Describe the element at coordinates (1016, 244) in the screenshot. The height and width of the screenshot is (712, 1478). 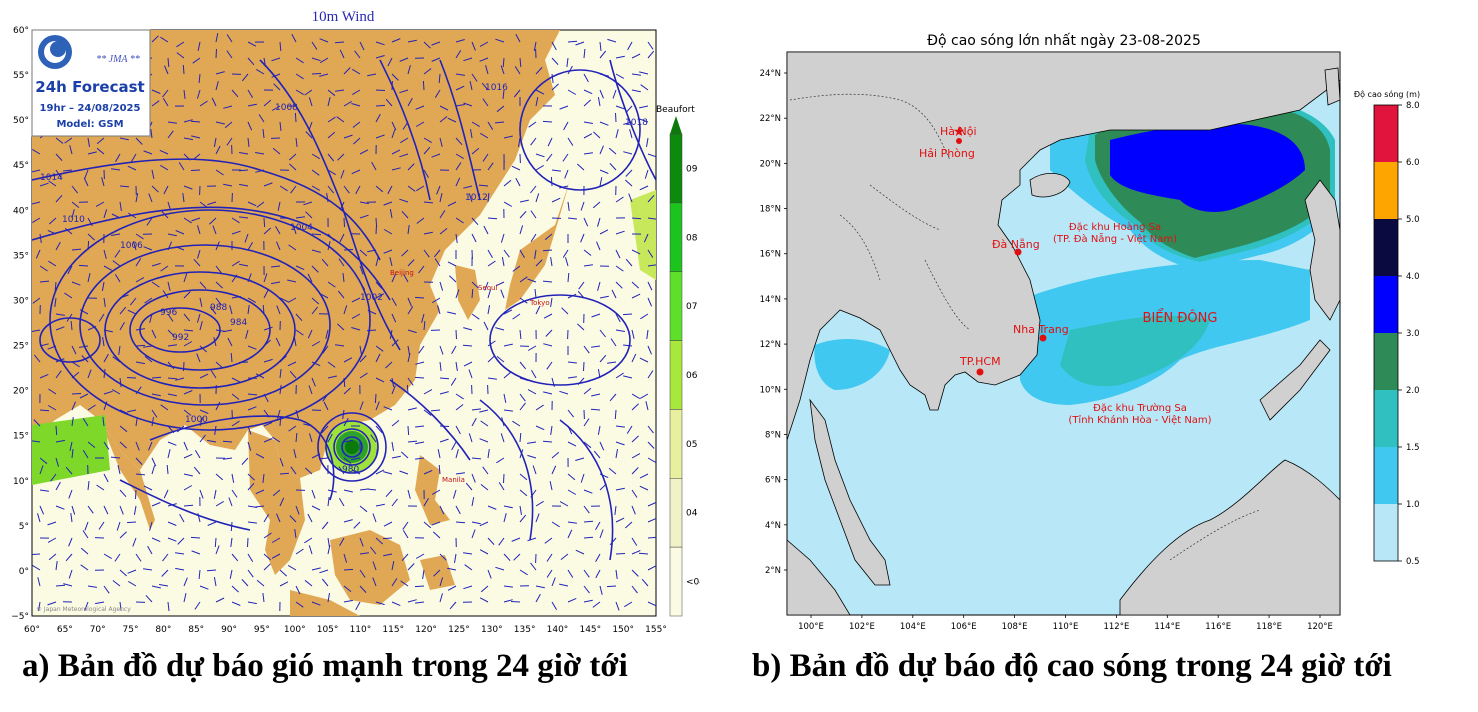
I see `city-label-da-nang: Đà Nẵng` at that location.